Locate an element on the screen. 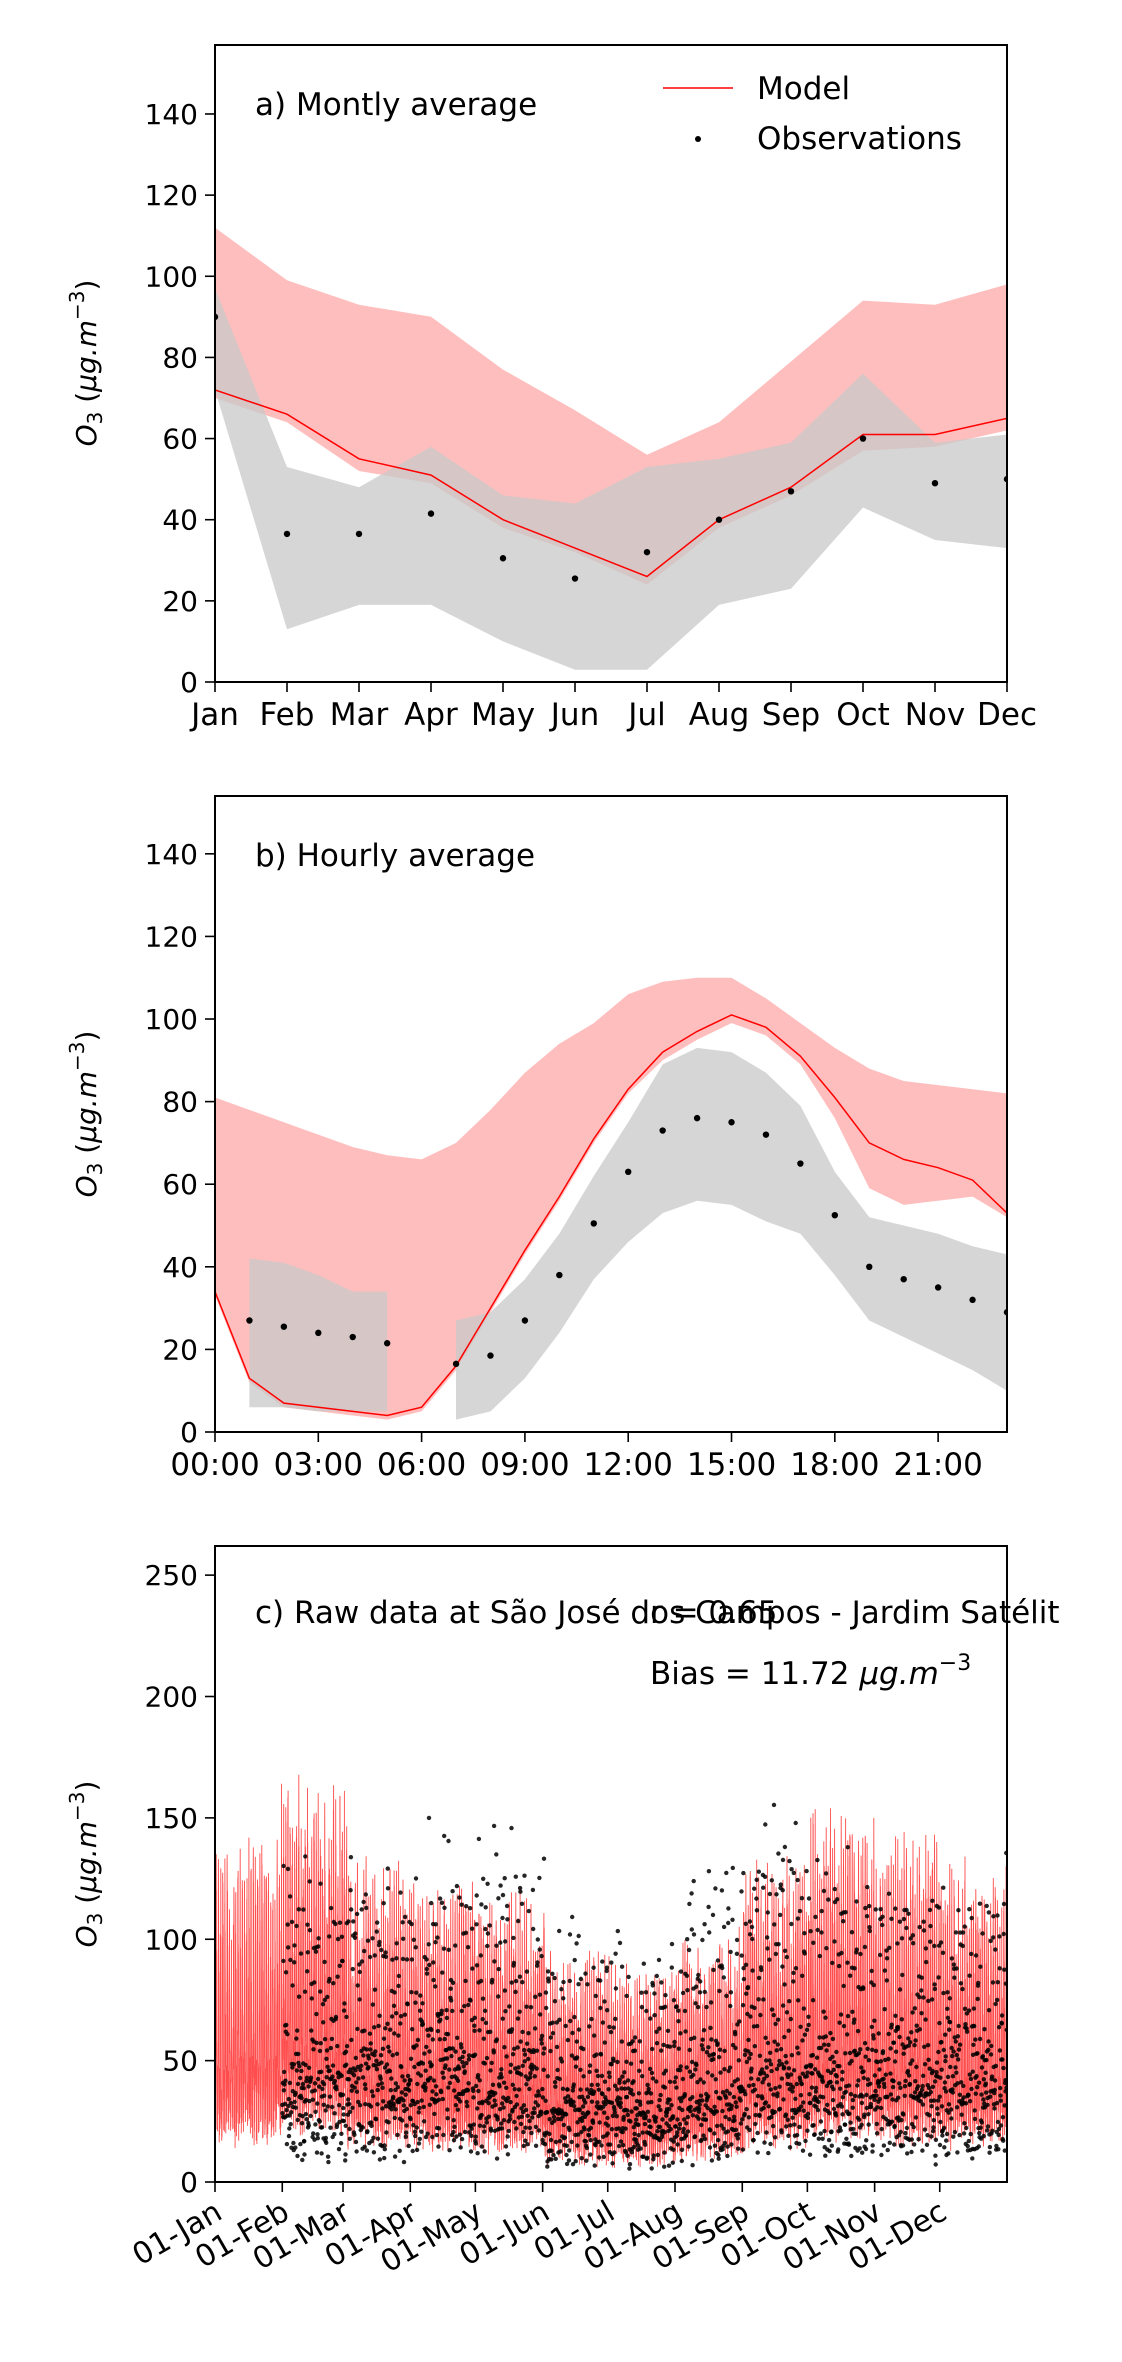  model-series-line is located at coordinates (973, 2003).